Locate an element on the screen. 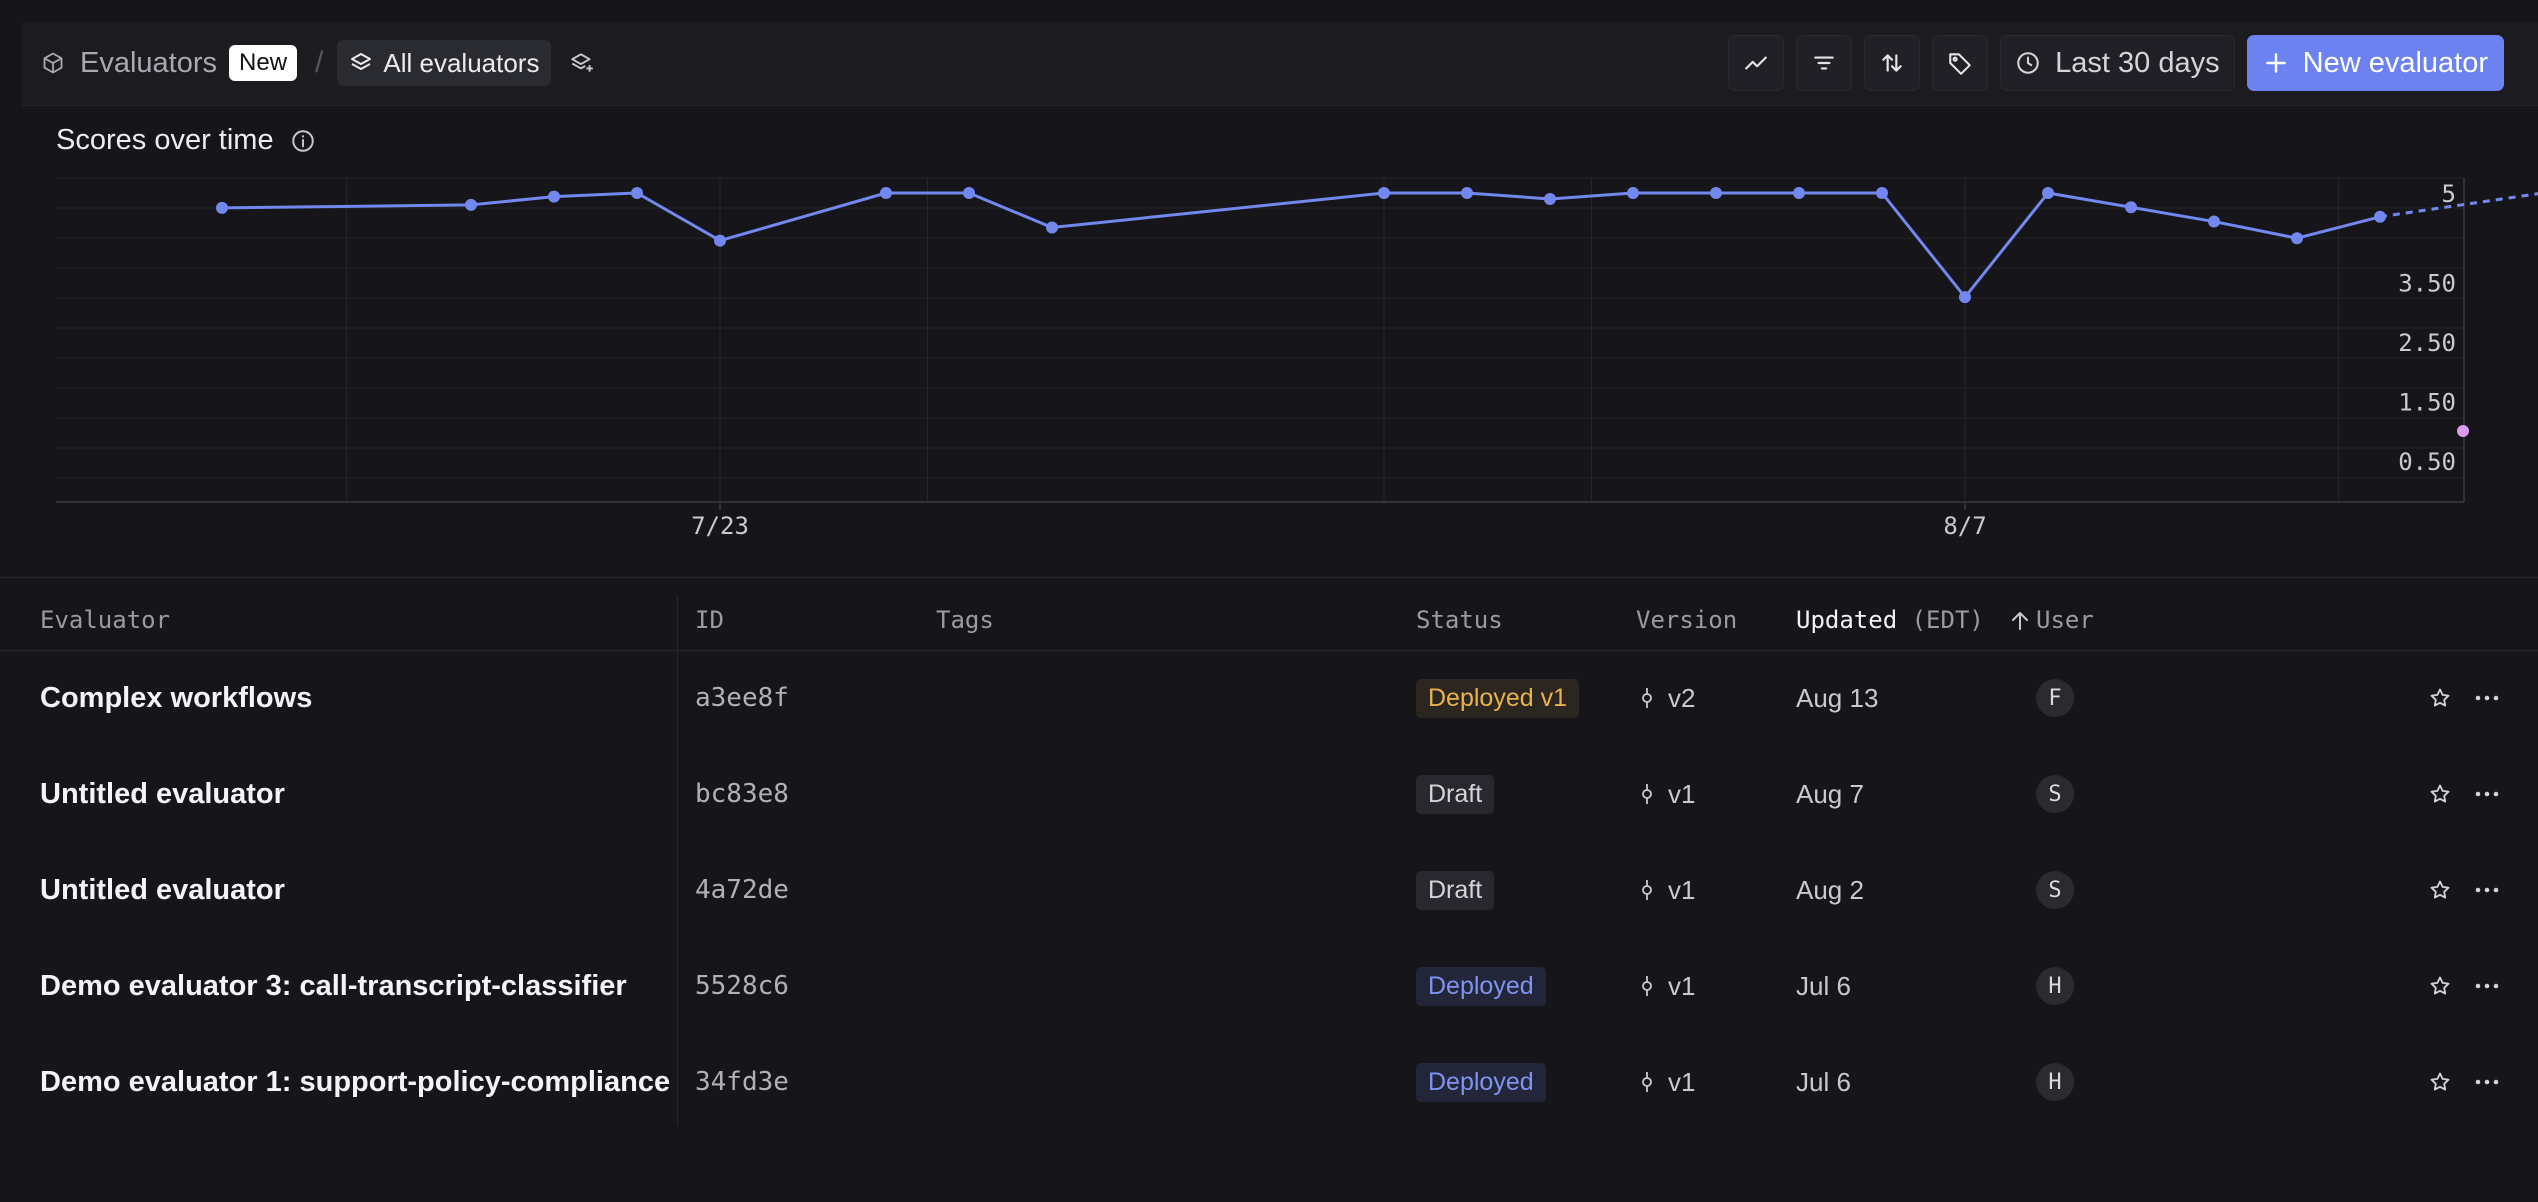 Image resolution: width=2538 pixels, height=1202 pixels. column-updated-label: Updated is located at coordinates (1847, 620).